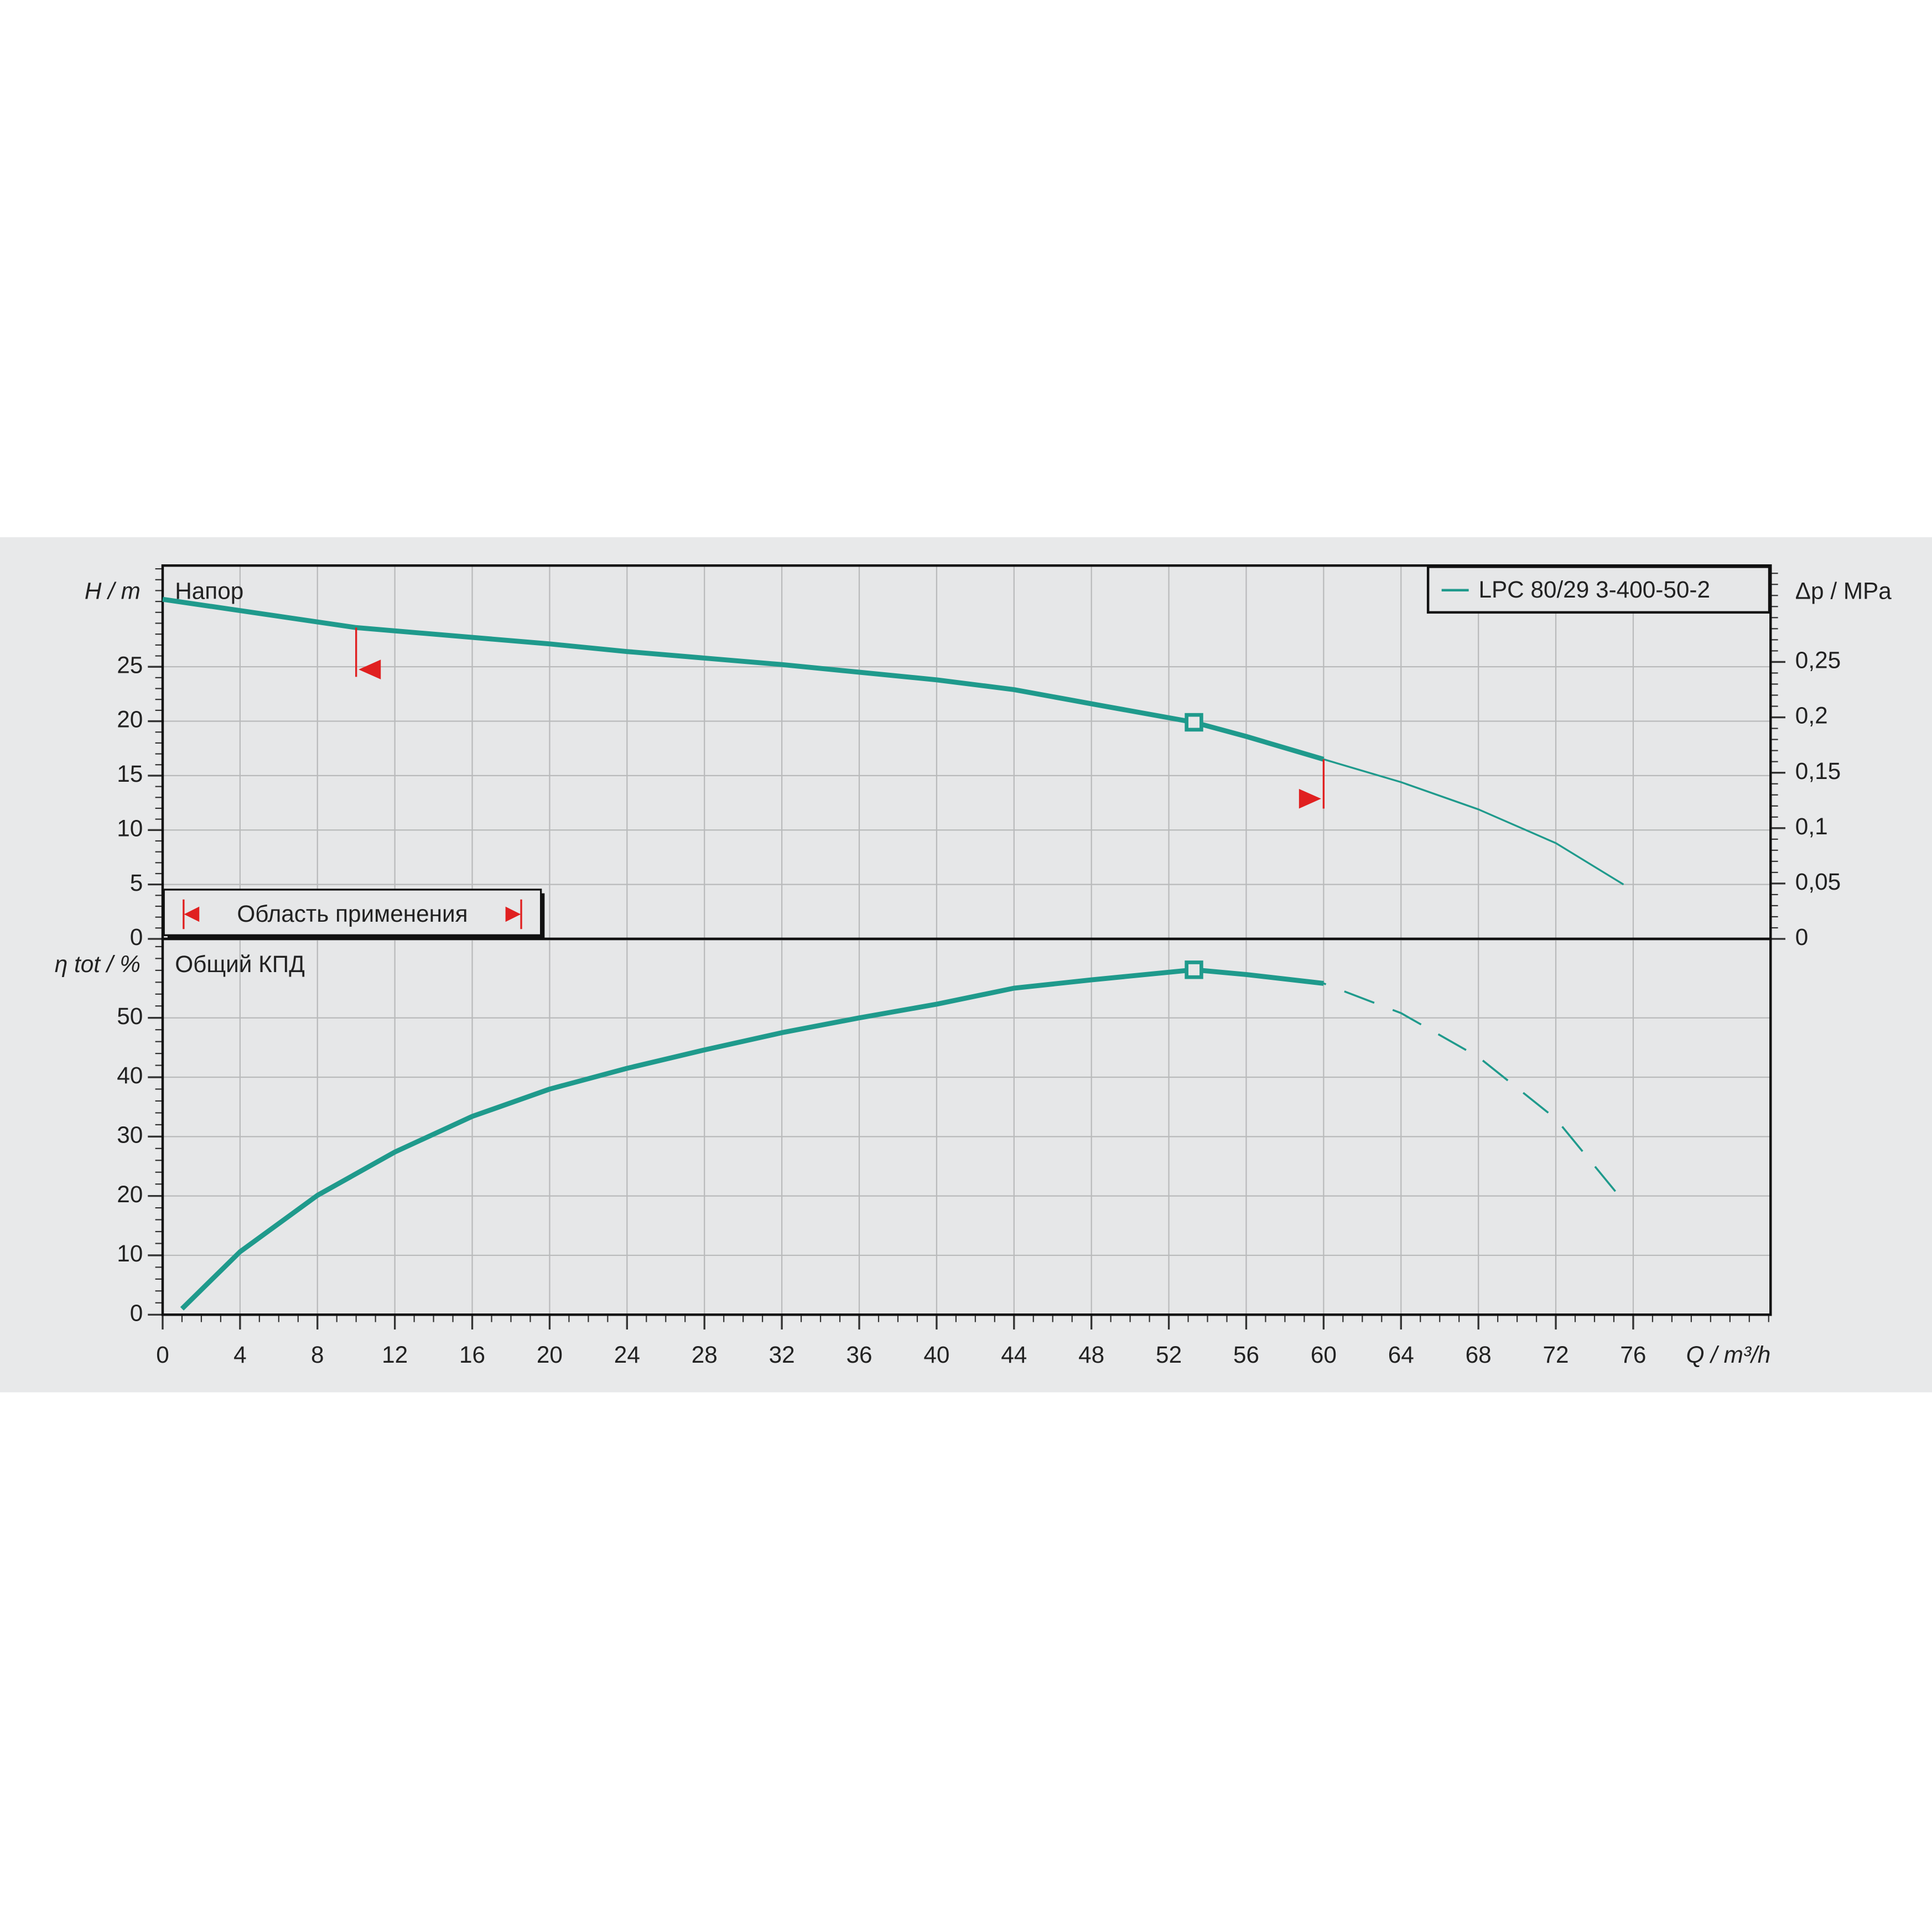 The width and height of the screenshot is (1932, 1932). Describe the element at coordinates (1818, 660) in the screenshot. I see `y2-tick-label: 0,25` at that location.